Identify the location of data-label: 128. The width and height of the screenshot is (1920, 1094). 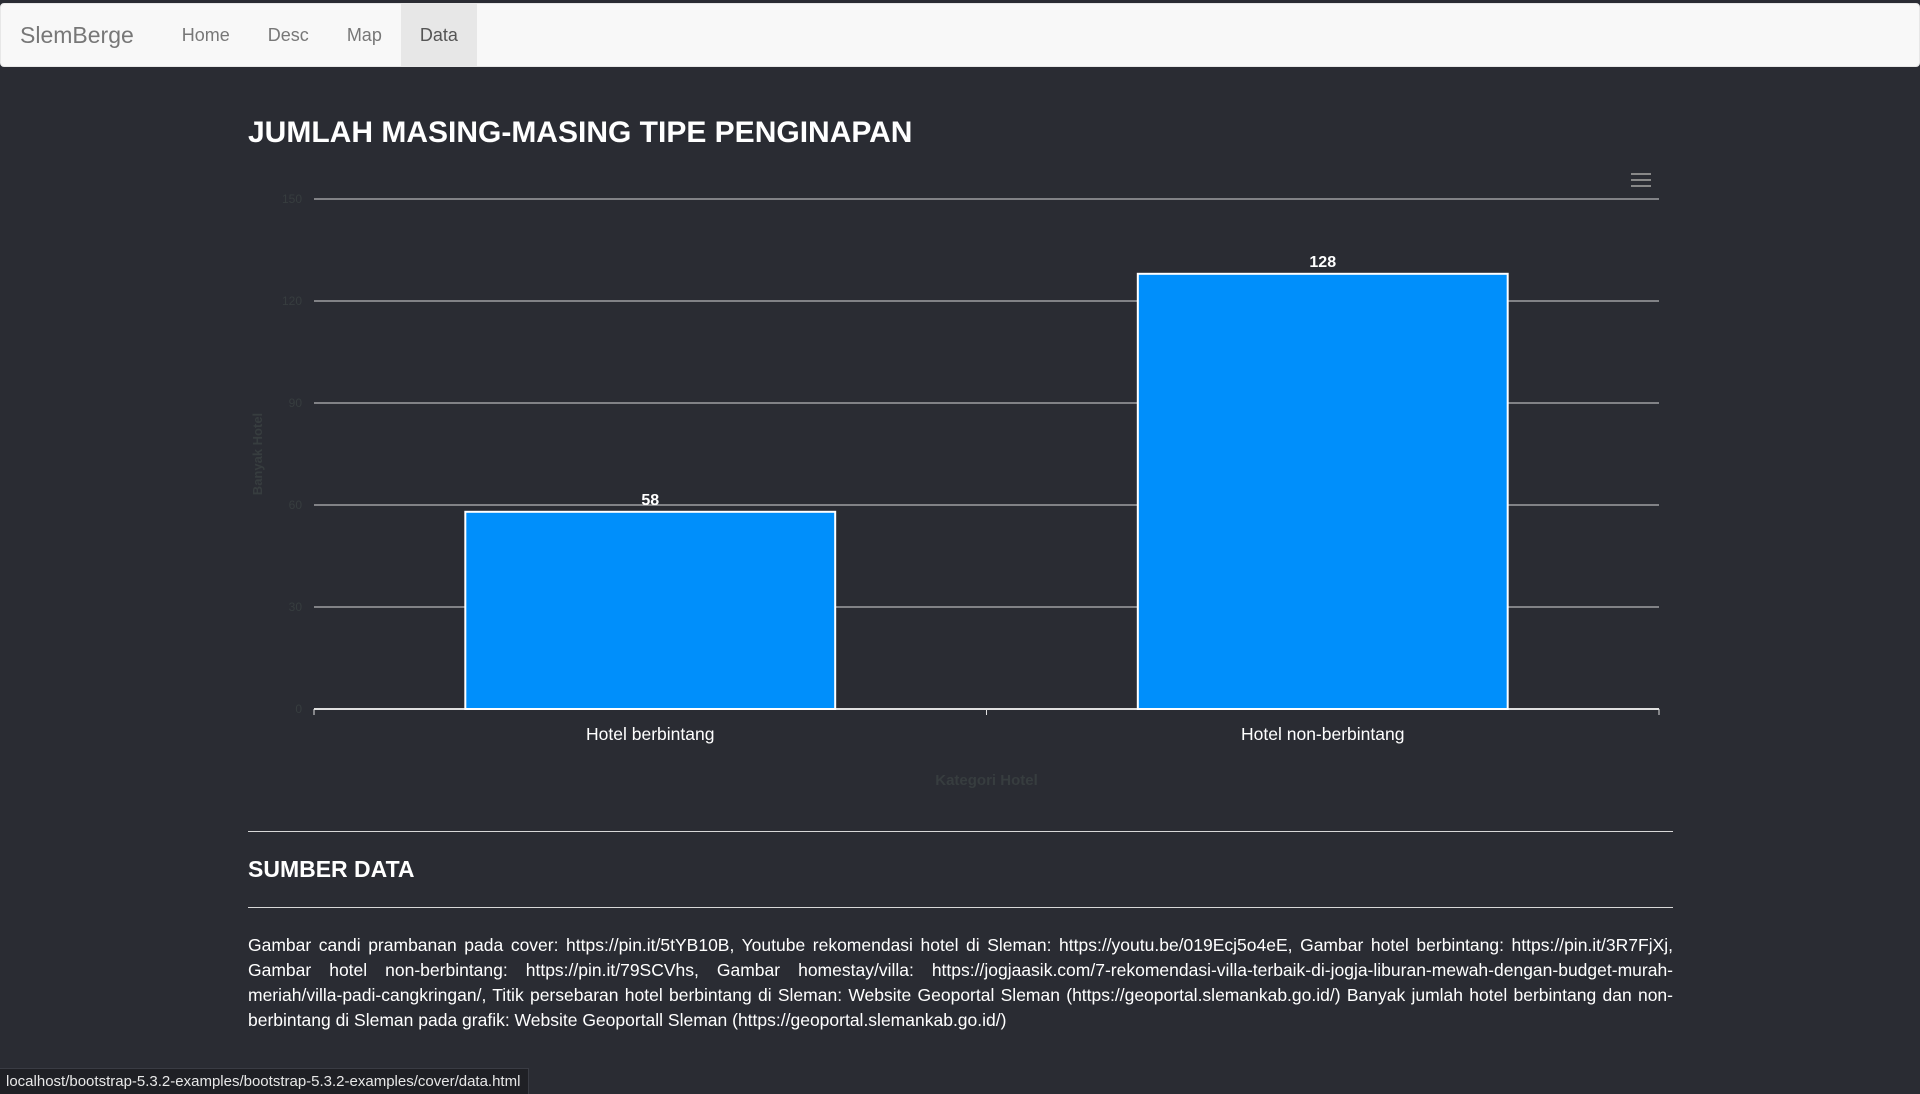
(1322, 262).